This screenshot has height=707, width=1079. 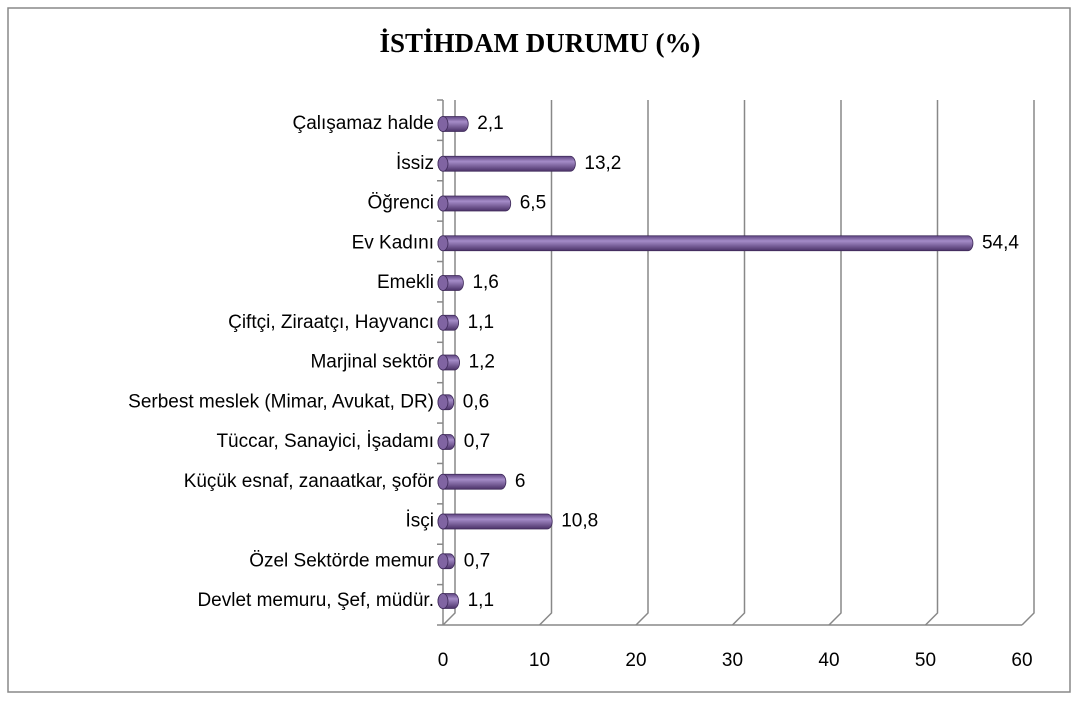 What do you see at coordinates (393, 242) in the screenshot?
I see `y-tick-label: Ev Kadını` at bounding box center [393, 242].